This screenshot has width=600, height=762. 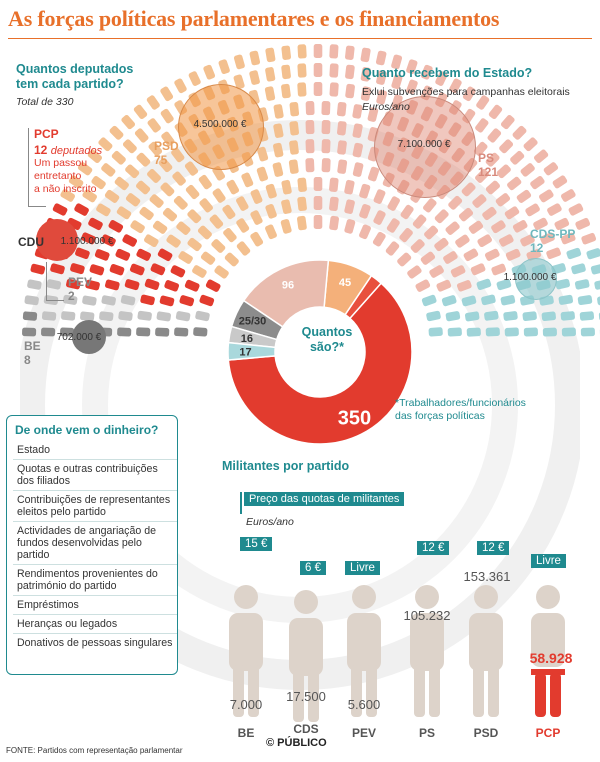 I want to click on bubble-cds-label: 1.100.000 €, so click(x=530, y=277).